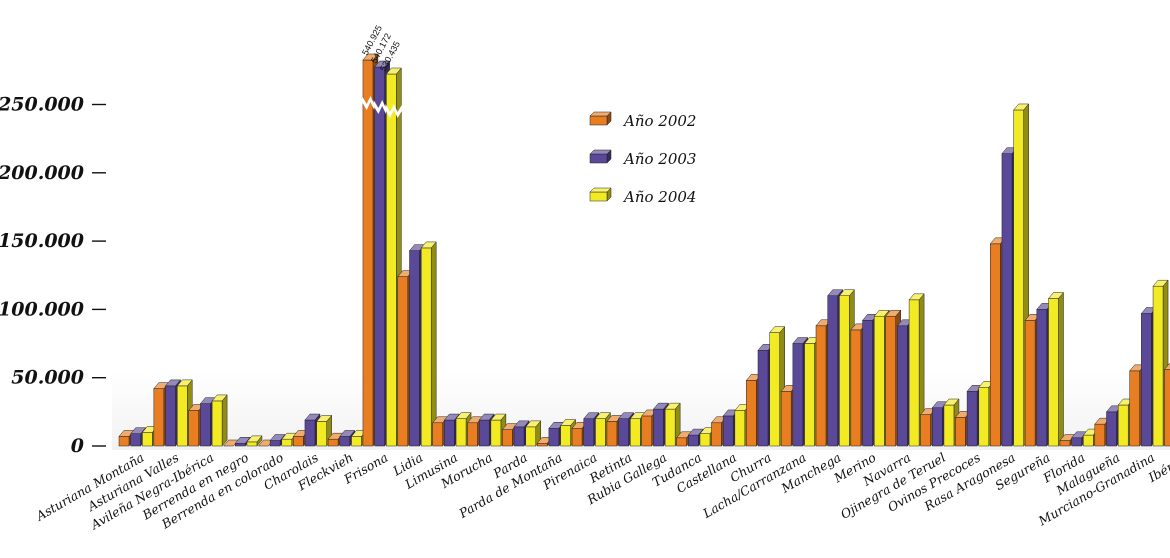  I want to click on legend-item: Año 2002, so click(642, 120).